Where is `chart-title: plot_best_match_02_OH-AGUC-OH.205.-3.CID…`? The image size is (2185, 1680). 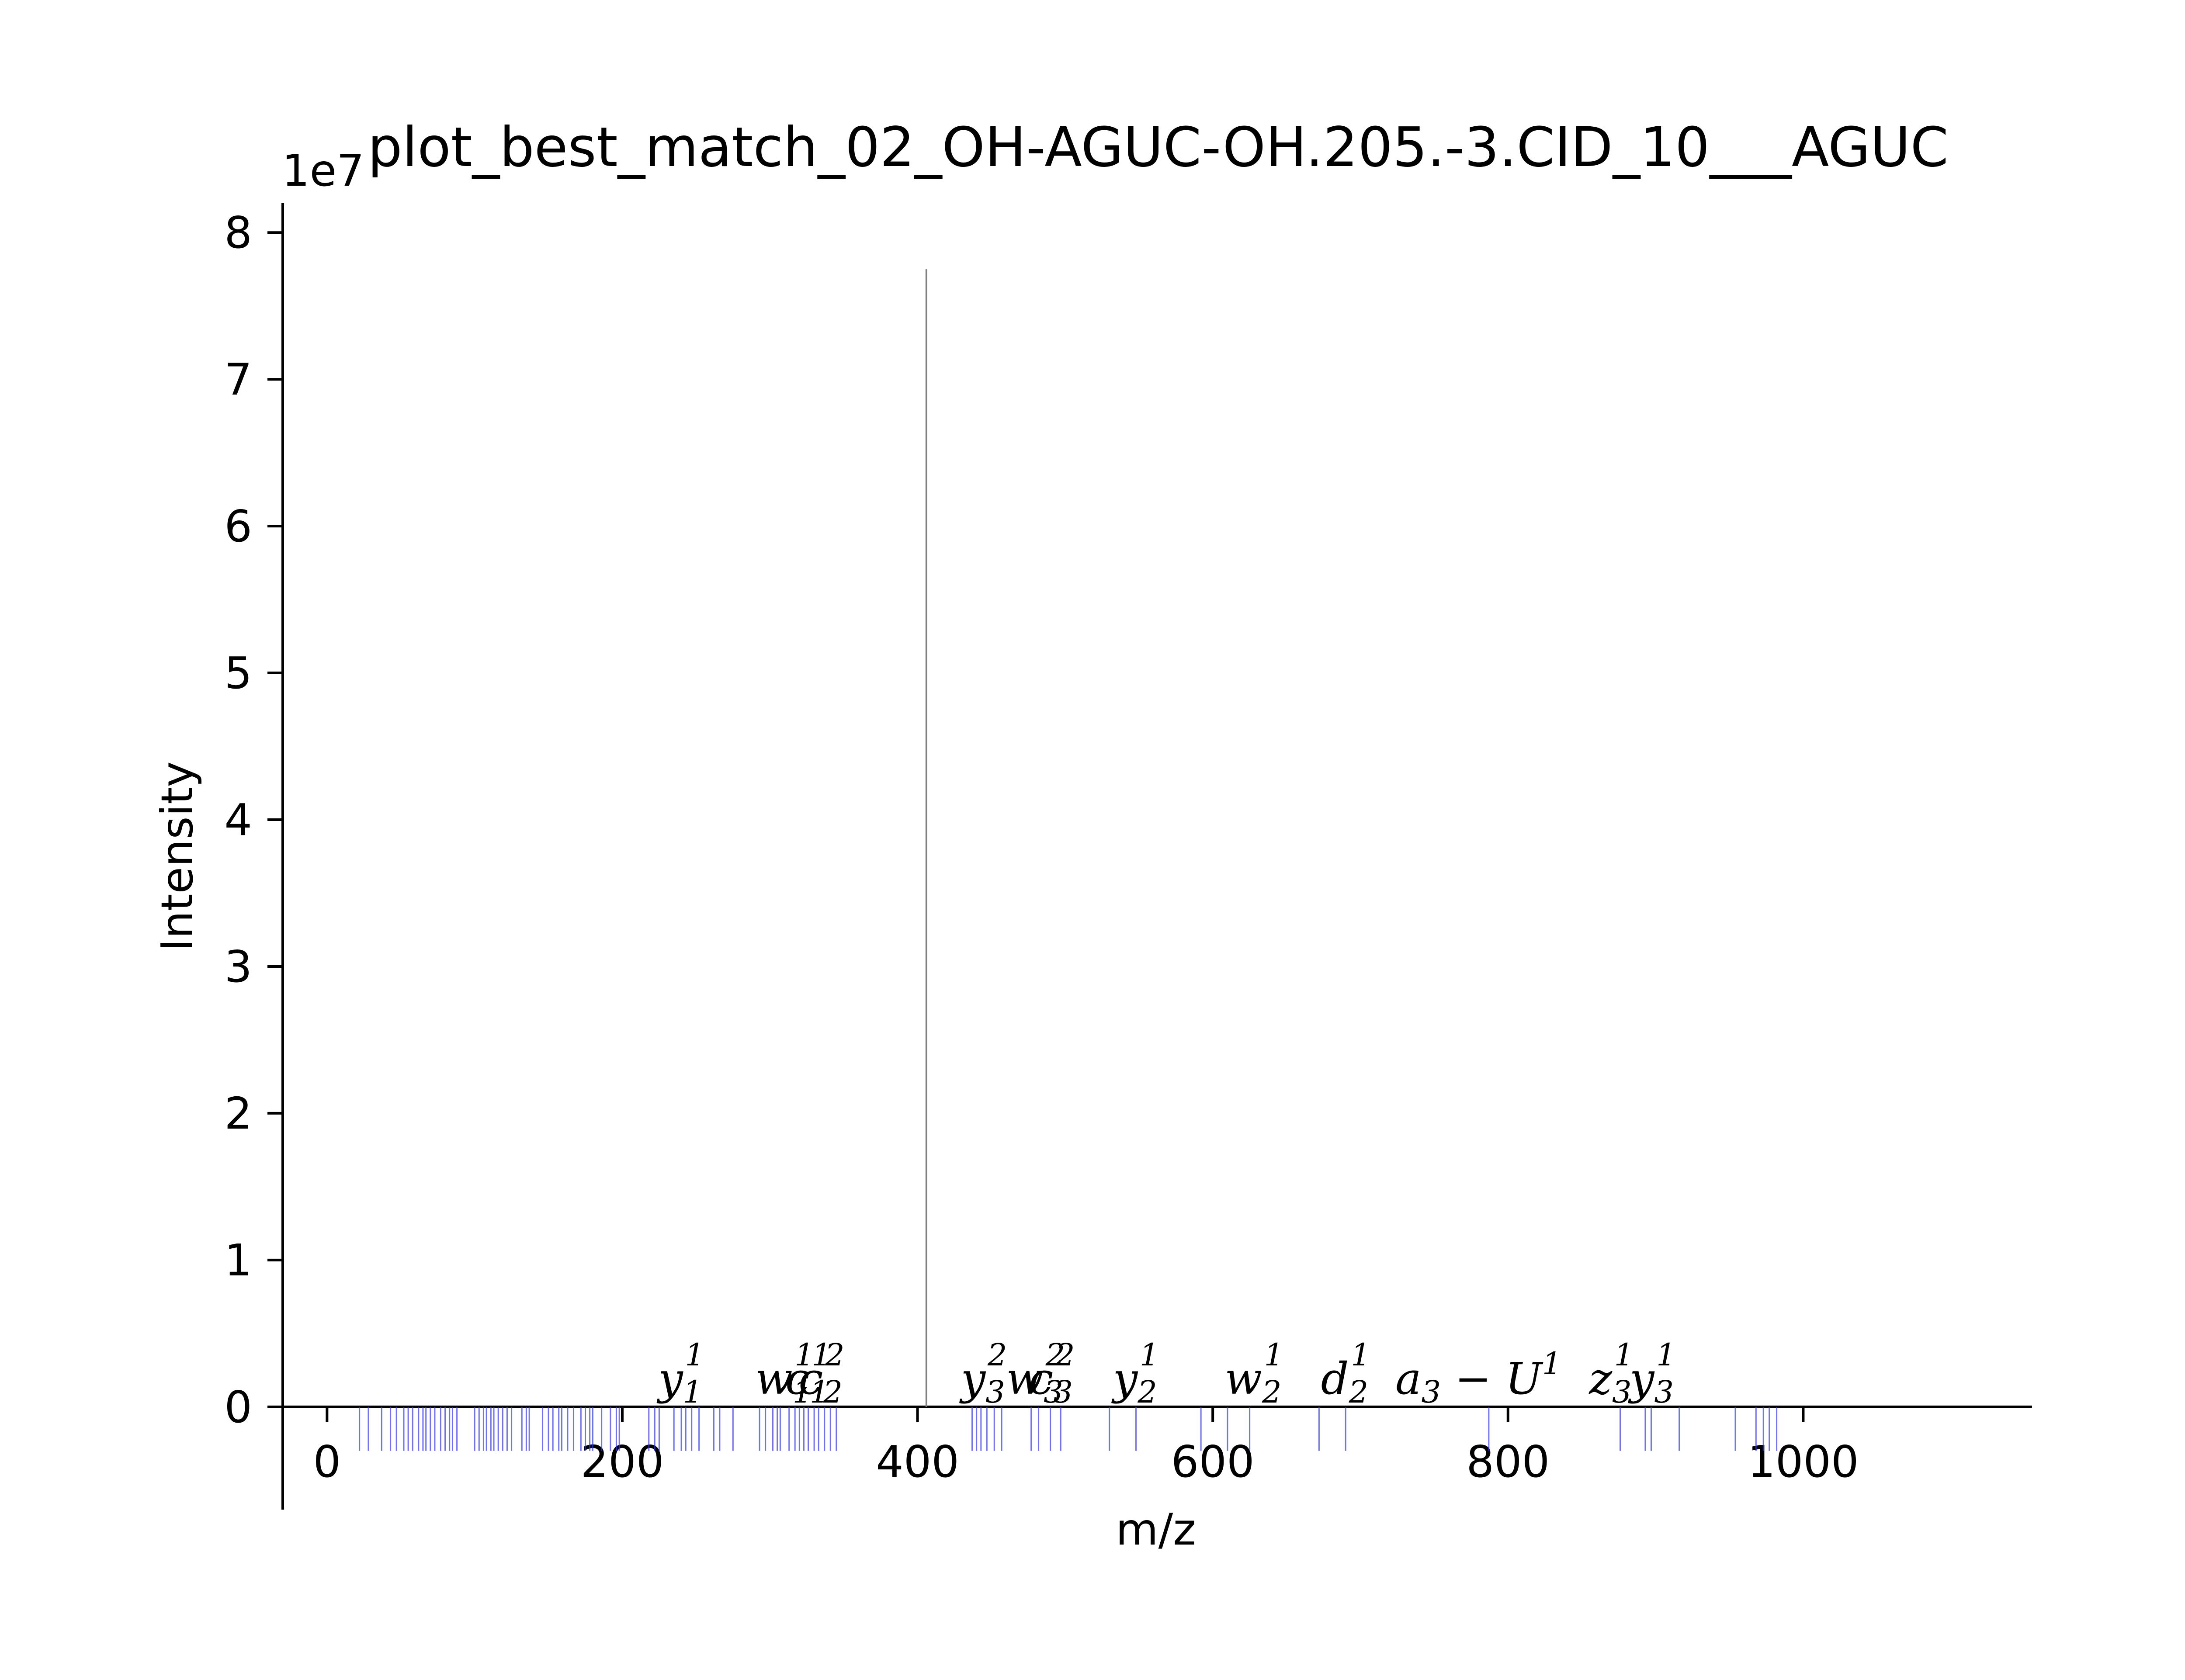 chart-title: plot_best_match_02_OH-AGUC-OH.205.-3.CID… is located at coordinates (1159, 147).